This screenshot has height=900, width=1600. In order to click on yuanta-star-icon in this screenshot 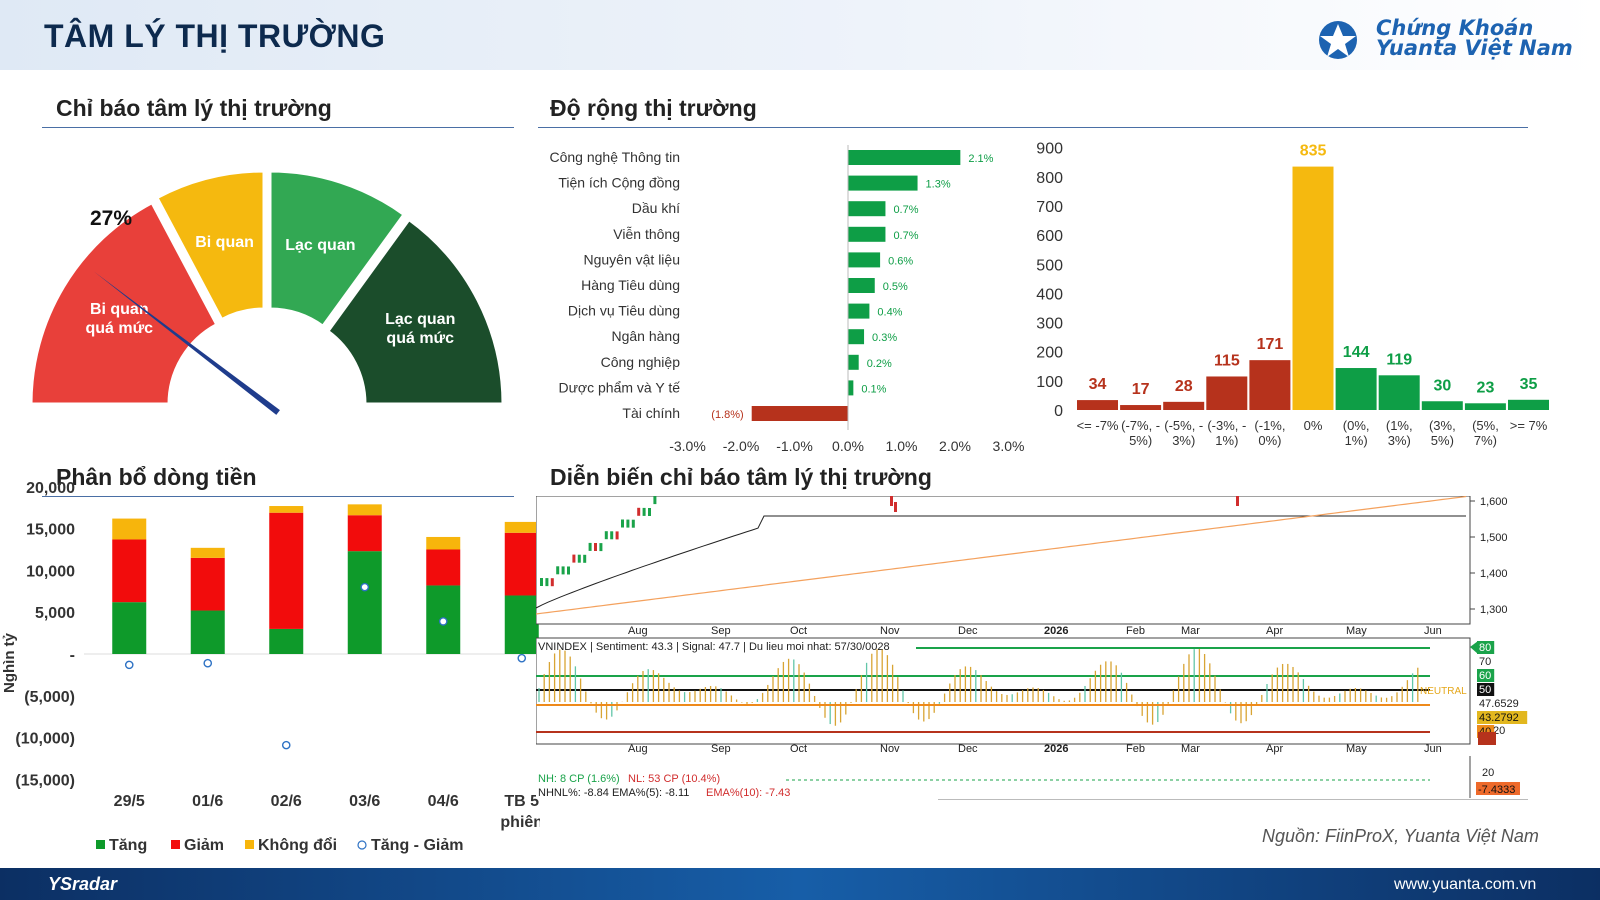, I will do `click(1338, 40)`.